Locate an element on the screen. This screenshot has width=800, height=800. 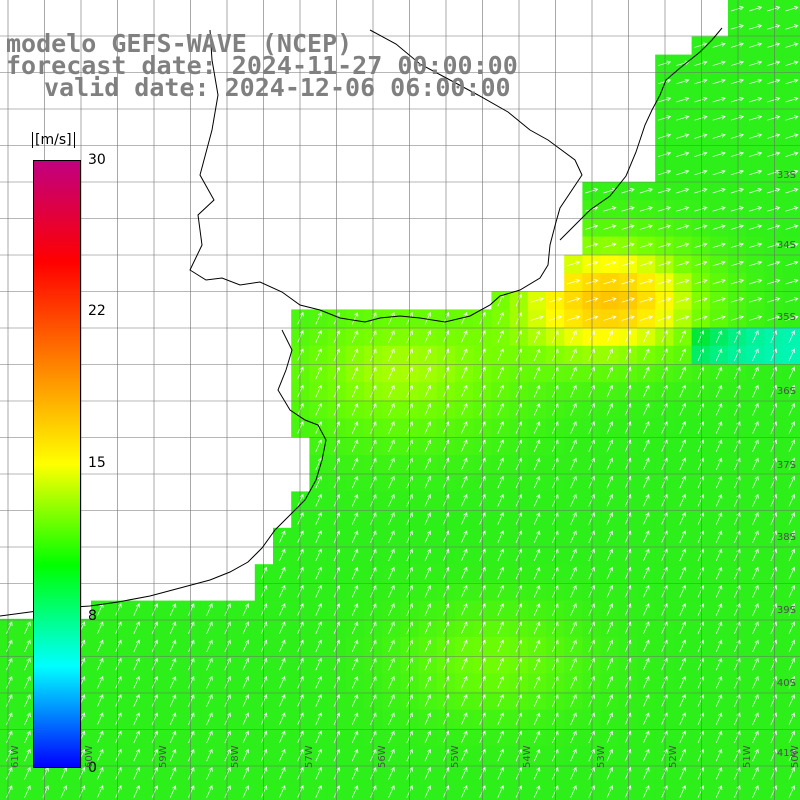
coastline-south is located at coordinates (163, 473).